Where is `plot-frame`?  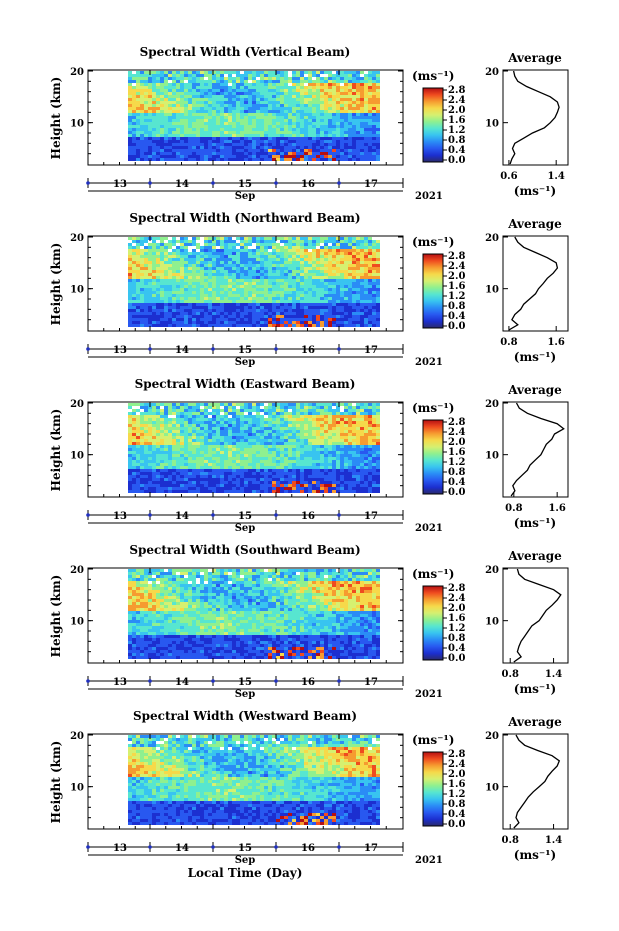
plot-frame is located at coordinates (245, 117).